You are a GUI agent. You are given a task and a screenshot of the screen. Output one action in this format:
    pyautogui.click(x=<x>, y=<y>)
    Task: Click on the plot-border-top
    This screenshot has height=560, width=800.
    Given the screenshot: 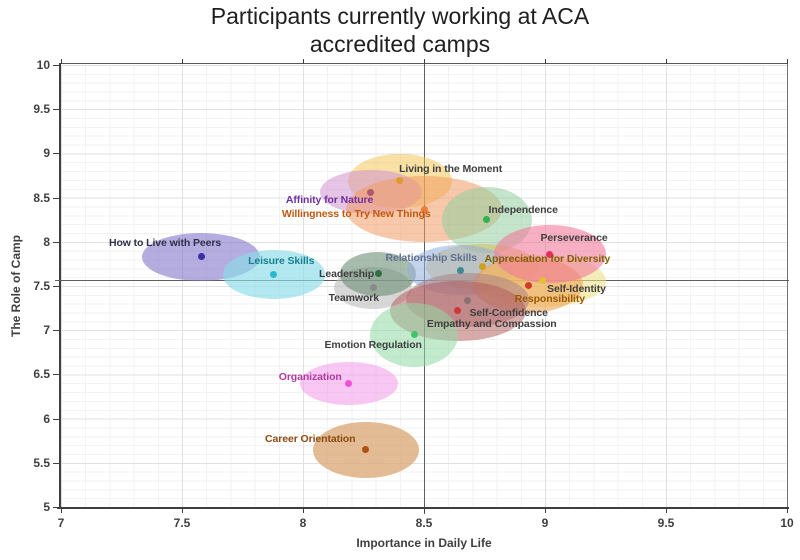 What is the action you would take?
    pyautogui.click(x=423, y=63)
    